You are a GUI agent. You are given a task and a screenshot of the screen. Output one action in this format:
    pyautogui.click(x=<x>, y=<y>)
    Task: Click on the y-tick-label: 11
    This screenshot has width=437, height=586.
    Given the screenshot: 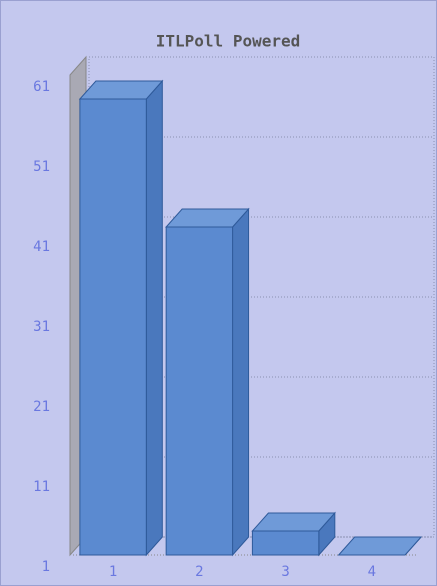 What is the action you would take?
    pyautogui.click(x=41, y=487)
    